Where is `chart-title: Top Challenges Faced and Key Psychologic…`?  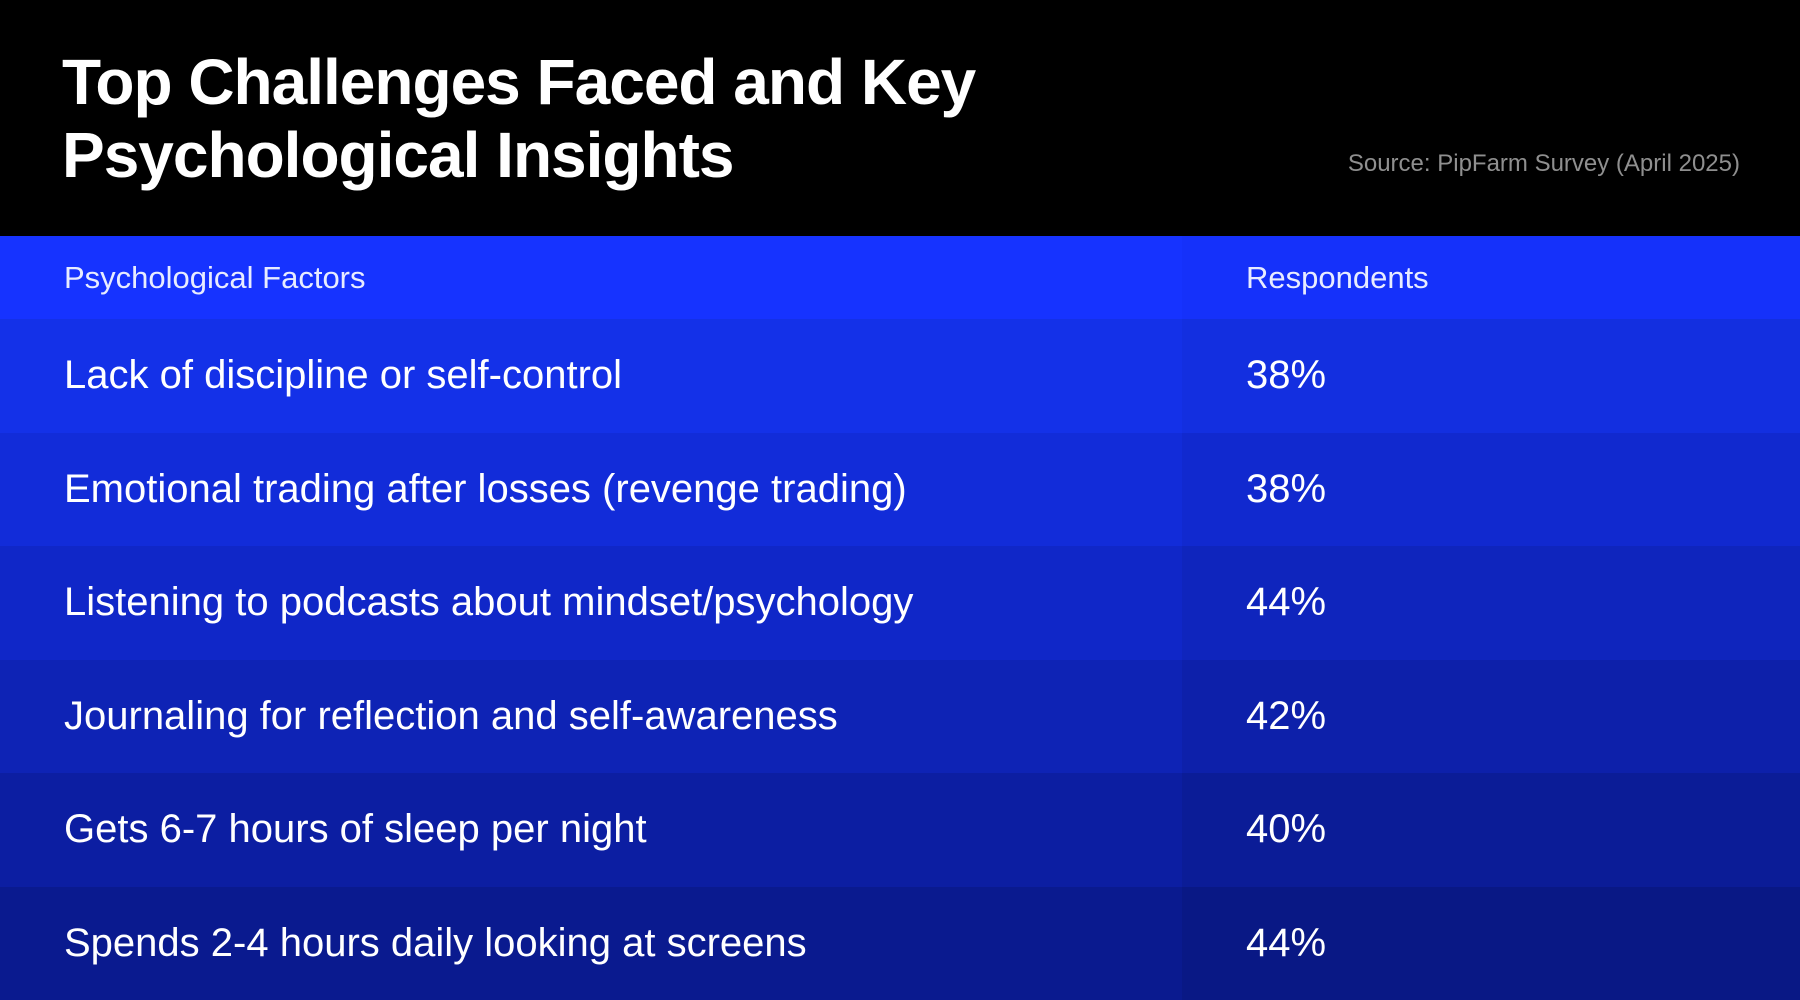
chart-title: Top Challenges Faced and Key Psychologic… is located at coordinates (562, 119).